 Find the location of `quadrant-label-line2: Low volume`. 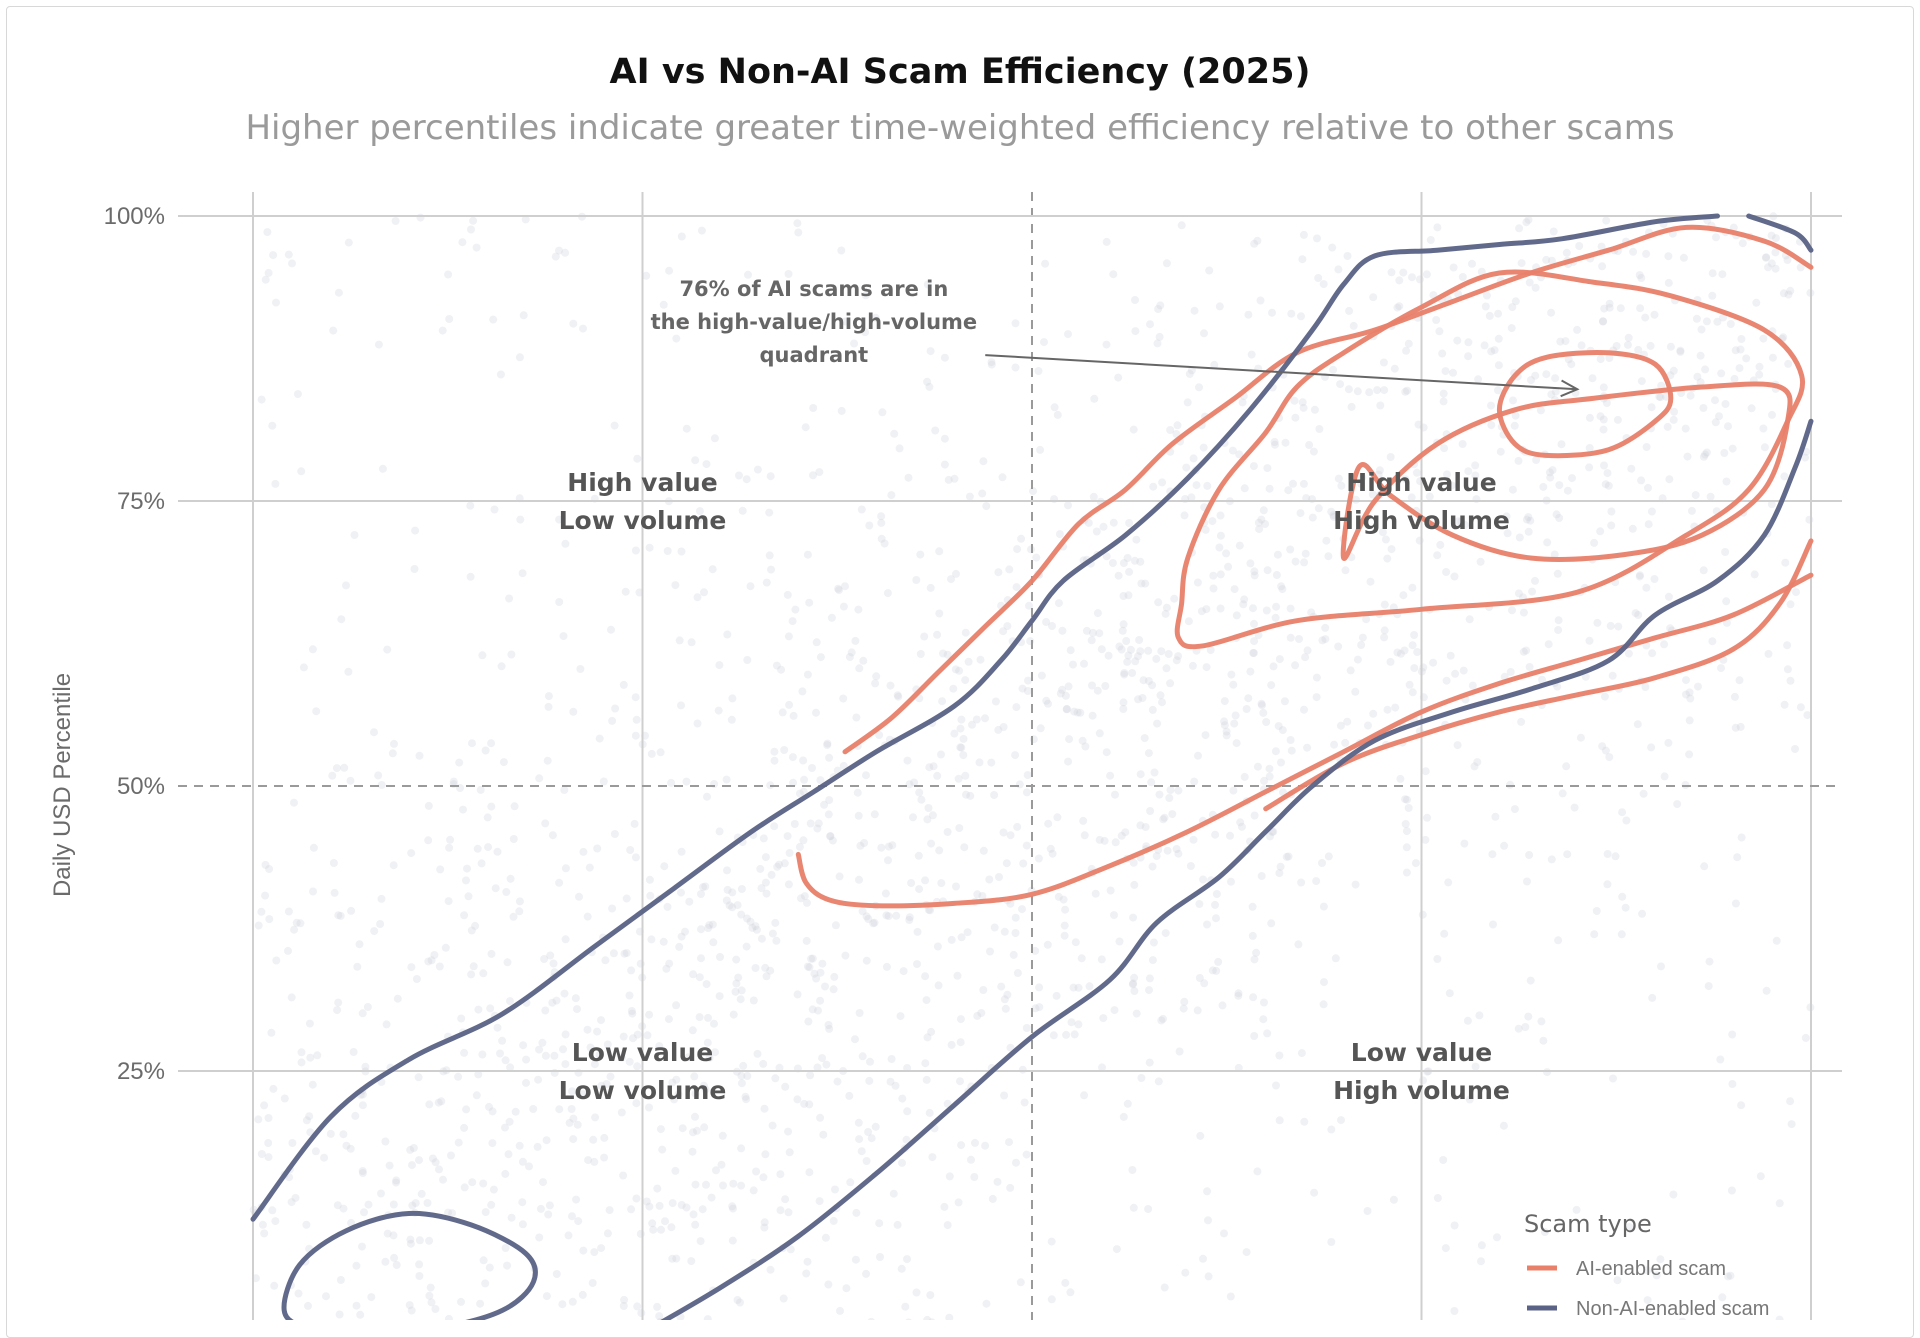

quadrant-label-line2: Low volume is located at coordinates (643, 520).